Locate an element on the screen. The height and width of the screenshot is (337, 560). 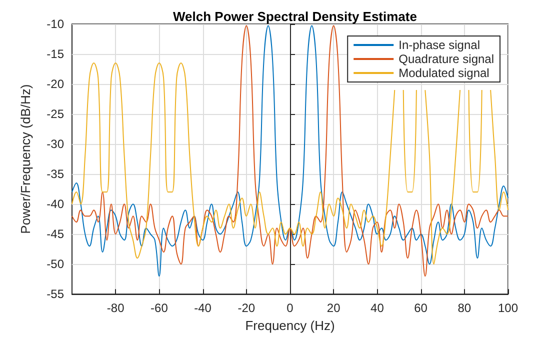
x-tick-label: -20 is located at coordinates (247, 308).